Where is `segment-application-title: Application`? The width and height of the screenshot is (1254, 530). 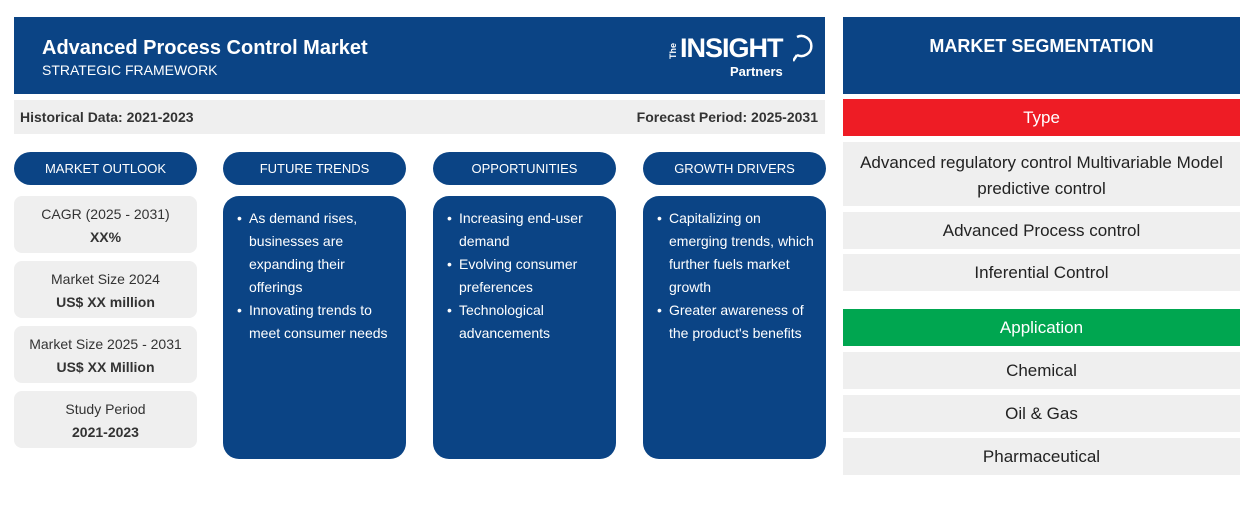
segment-application-title: Application is located at coordinates (1041, 327).